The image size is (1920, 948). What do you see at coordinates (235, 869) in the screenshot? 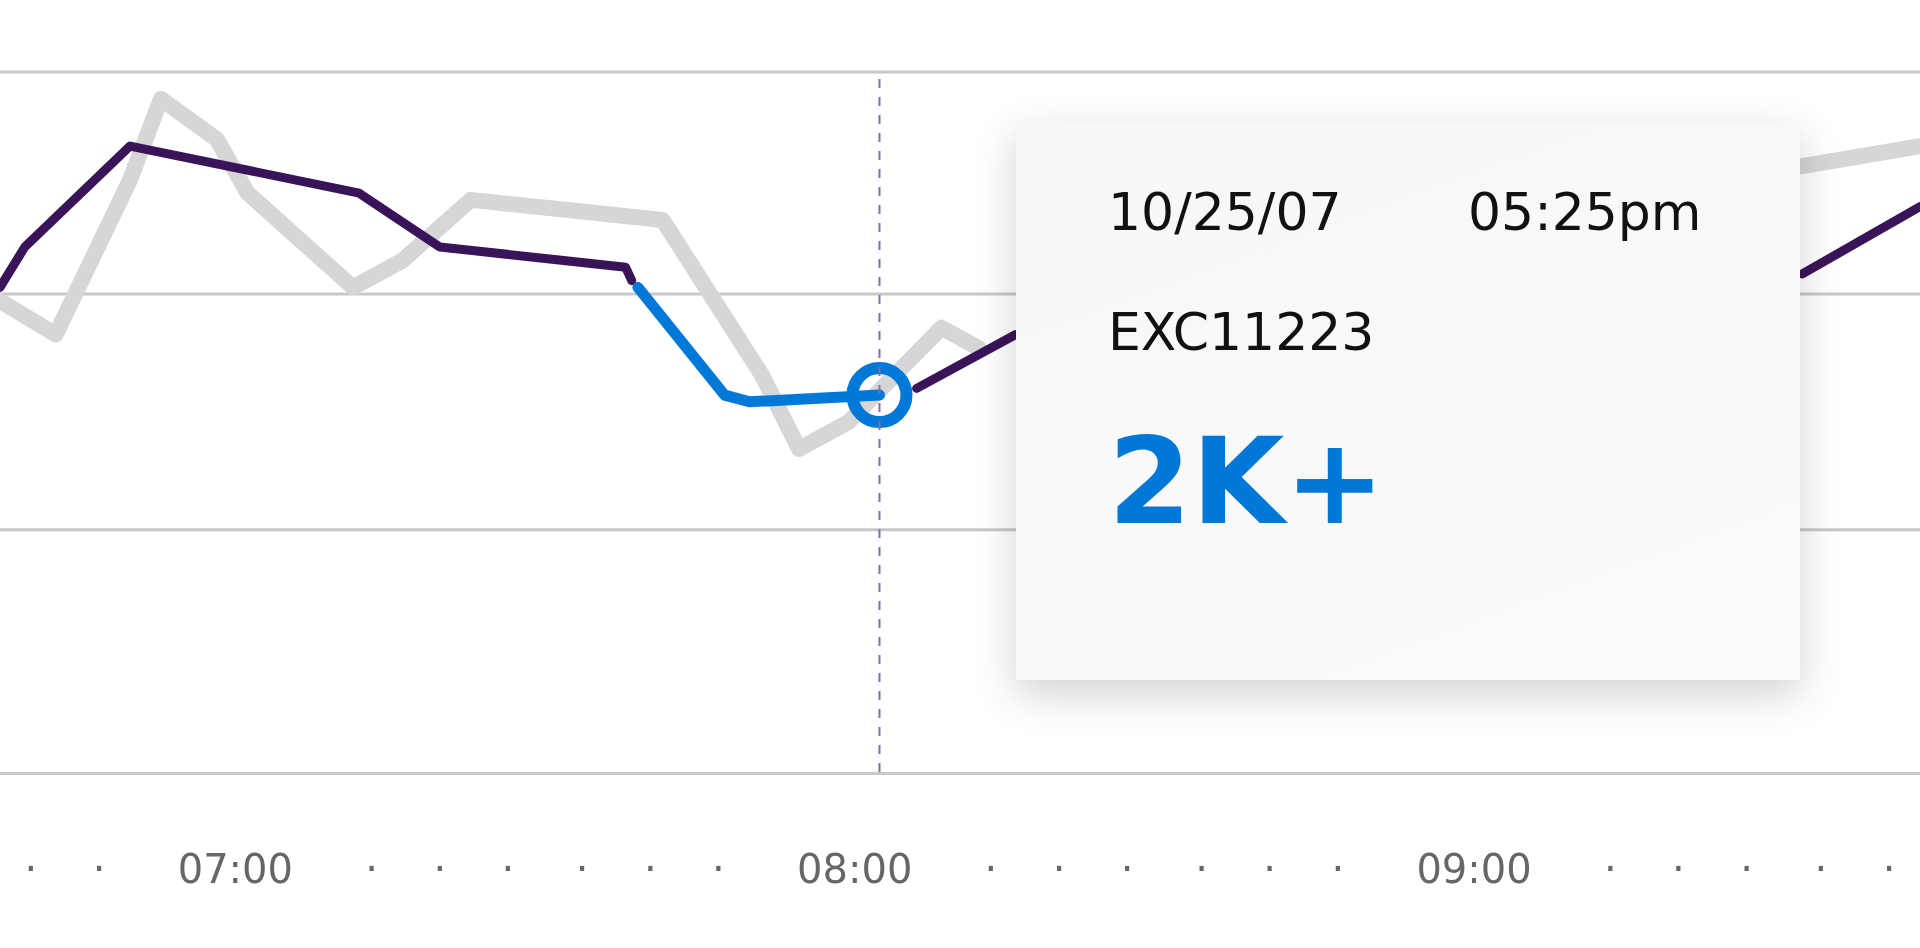
I see `x-tick-label: 07:00` at bounding box center [235, 869].